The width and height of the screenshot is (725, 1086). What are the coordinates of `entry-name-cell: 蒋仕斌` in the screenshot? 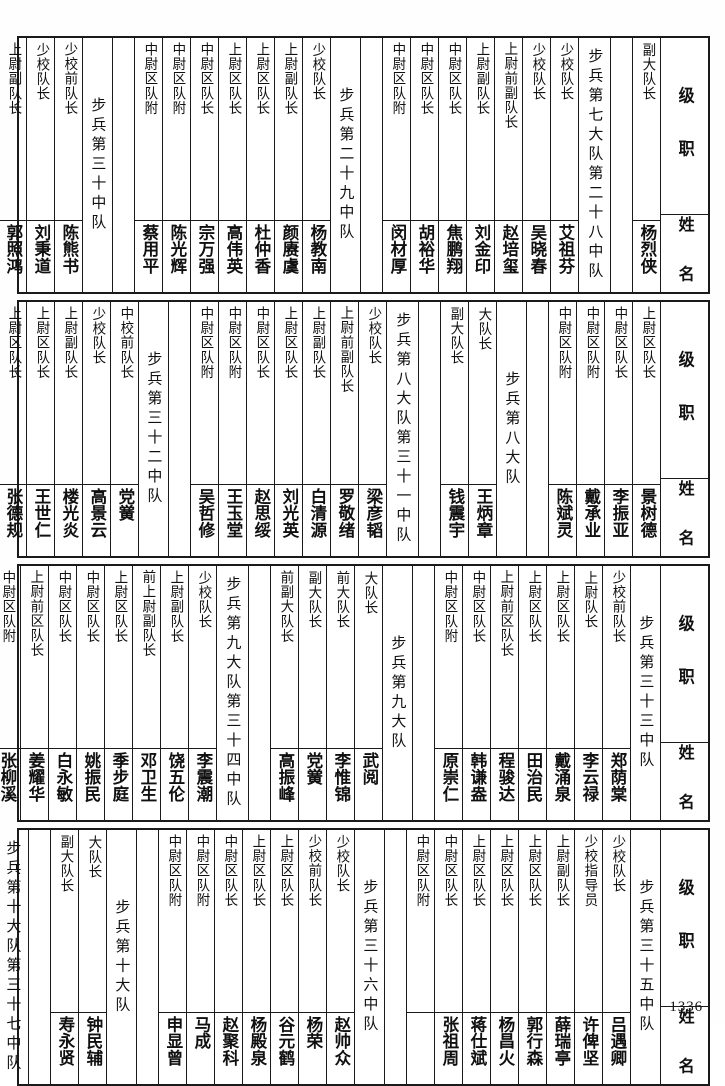 It's located at (476, 1048).